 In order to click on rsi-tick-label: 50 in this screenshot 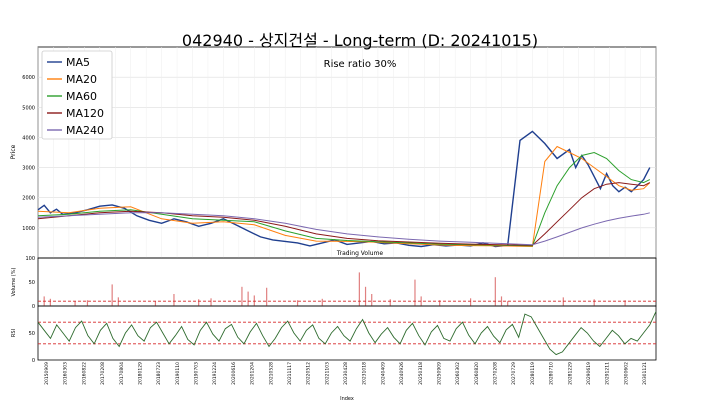, I will do `click(32, 334)`.